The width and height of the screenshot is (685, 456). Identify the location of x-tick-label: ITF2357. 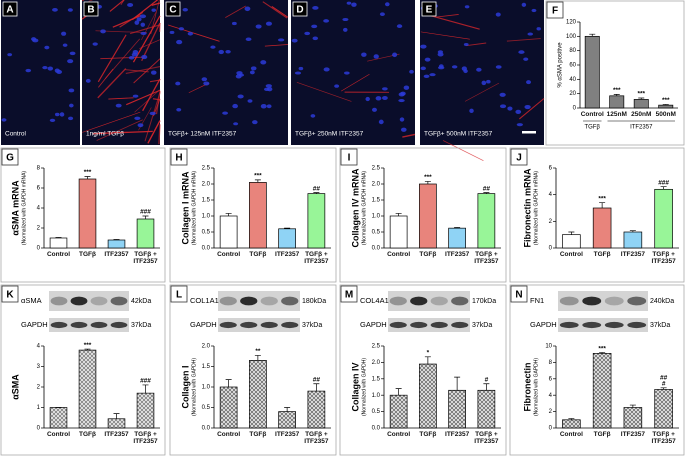
(632, 254).